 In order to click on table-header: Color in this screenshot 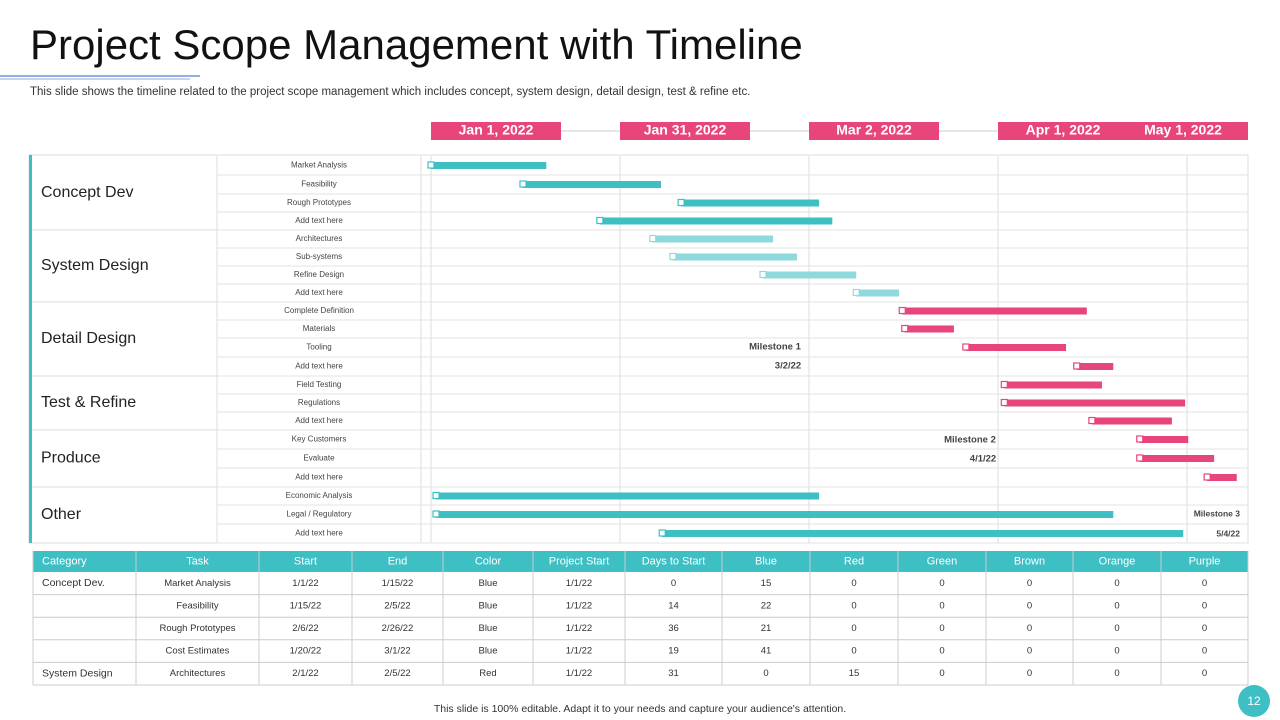, I will do `click(488, 561)`.